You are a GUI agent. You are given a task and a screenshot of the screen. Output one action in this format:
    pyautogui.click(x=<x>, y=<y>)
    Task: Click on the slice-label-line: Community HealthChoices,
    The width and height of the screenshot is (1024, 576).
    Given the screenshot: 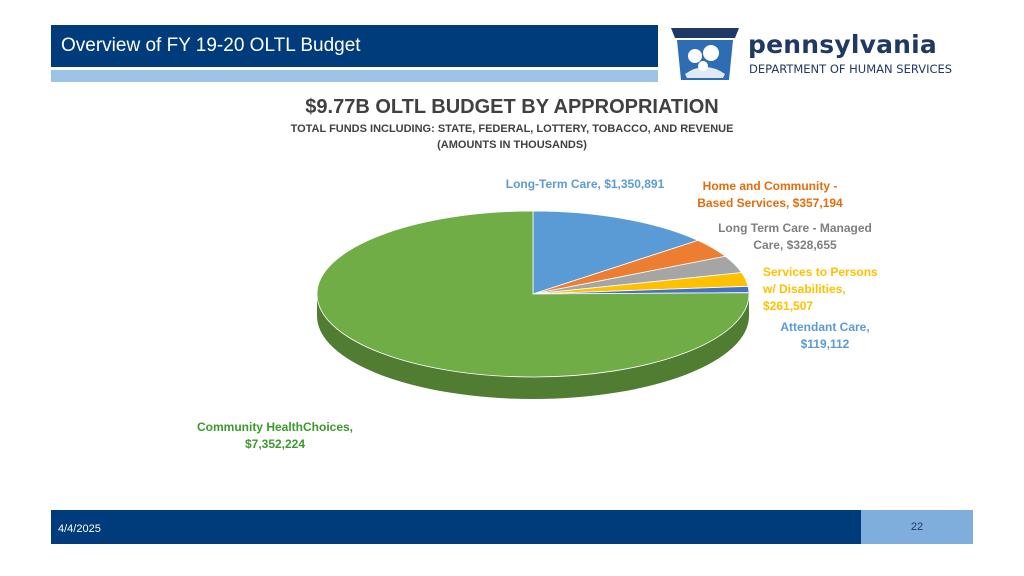 What is the action you would take?
    pyautogui.click(x=275, y=427)
    